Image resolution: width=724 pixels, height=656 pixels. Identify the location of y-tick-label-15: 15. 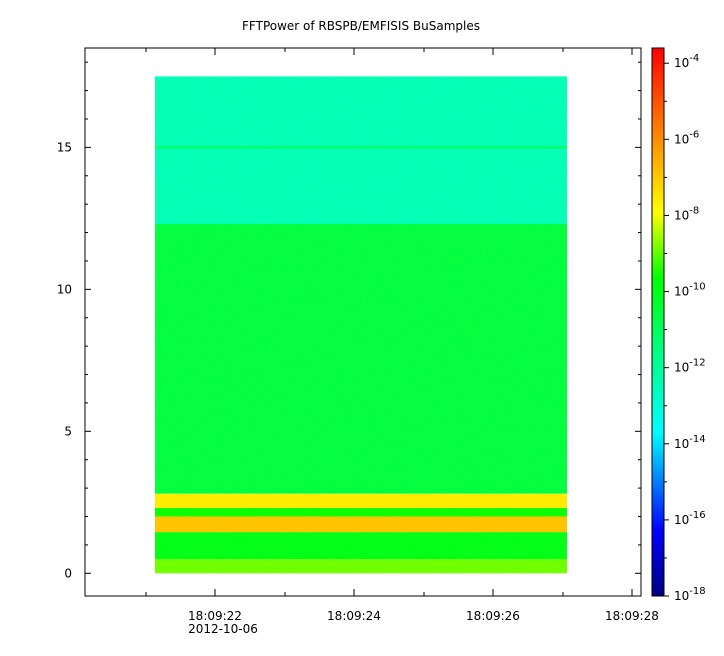
(64, 147).